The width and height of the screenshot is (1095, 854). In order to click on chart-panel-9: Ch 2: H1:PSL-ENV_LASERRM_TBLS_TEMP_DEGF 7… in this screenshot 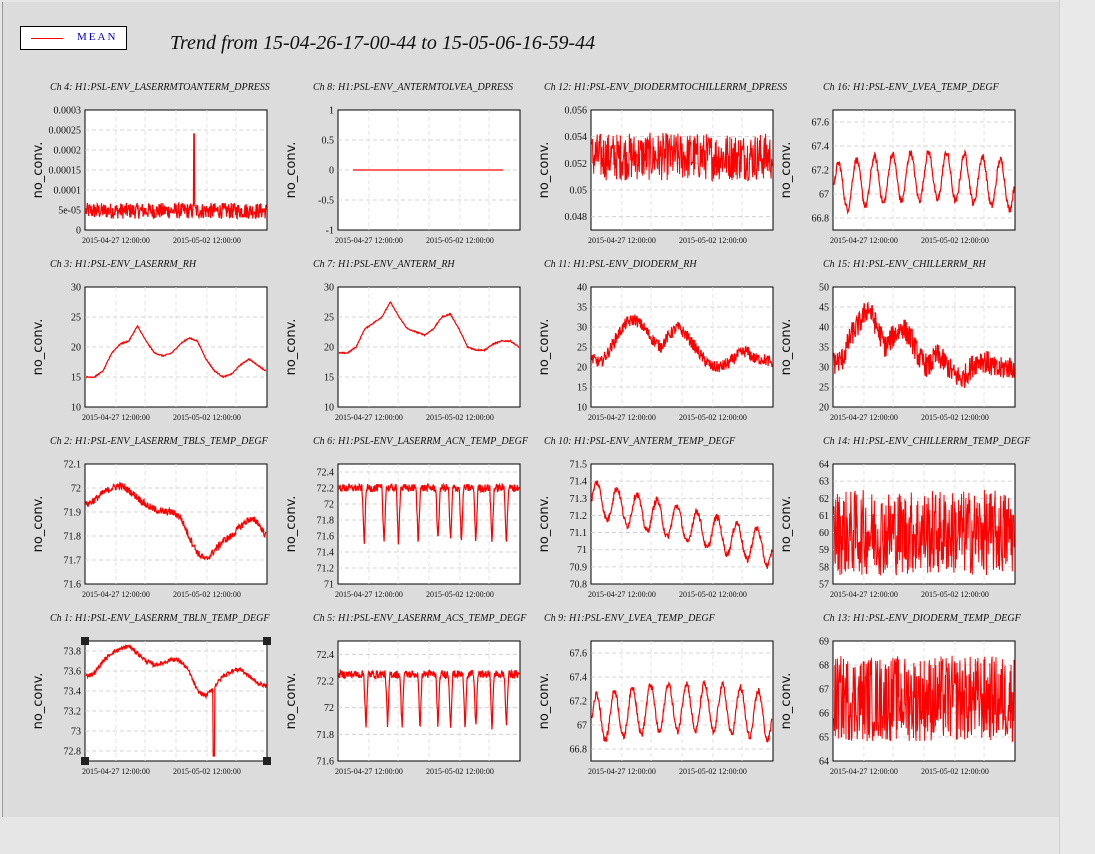, I will do `click(150, 517)`.